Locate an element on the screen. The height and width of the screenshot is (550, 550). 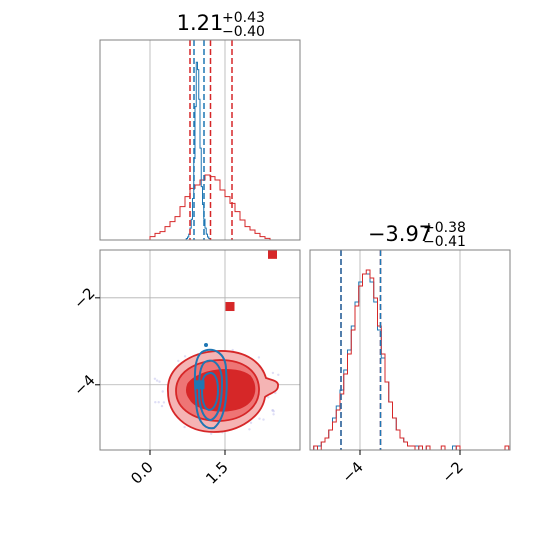
panel-title-param-2: −3.97 is located at coordinates (400, 234).